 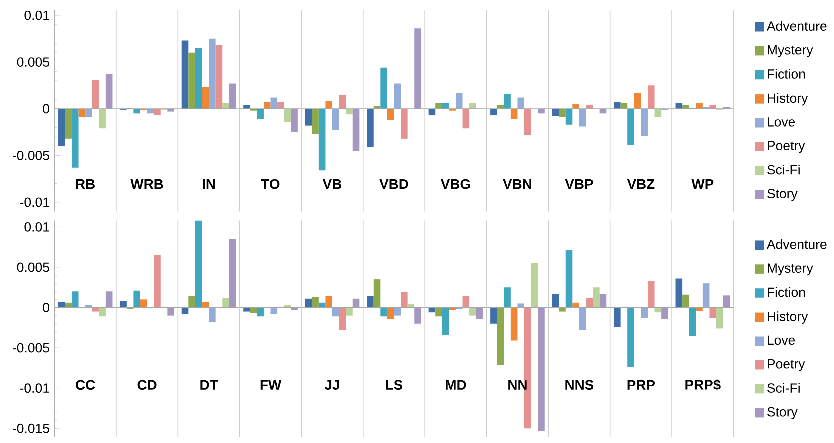 What do you see at coordinates (394, 385) in the screenshot?
I see `x-tick-label: LS` at bounding box center [394, 385].